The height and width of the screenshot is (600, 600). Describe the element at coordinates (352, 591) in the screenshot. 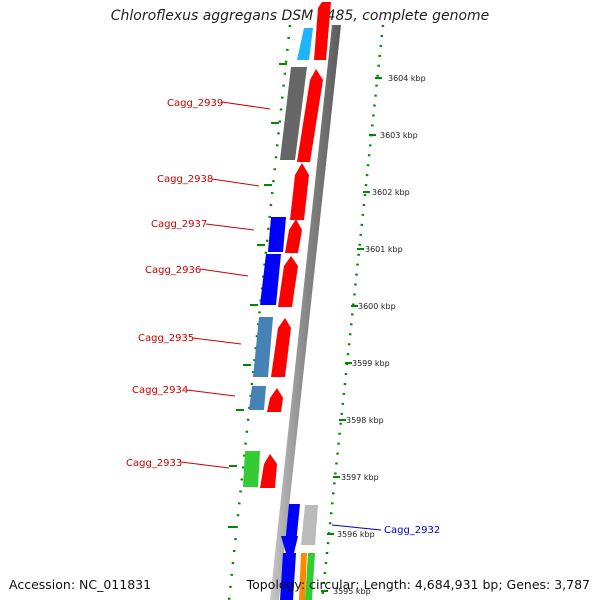

I see `scale-label: 3595 kbp` at that location.